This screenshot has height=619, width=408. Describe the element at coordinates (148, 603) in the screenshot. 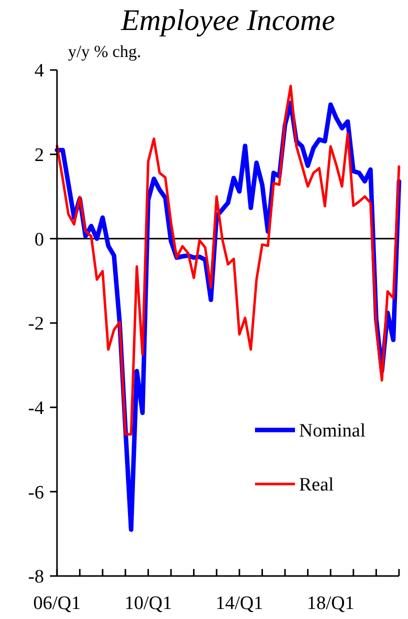

I see `x-tick-label: 10/Q1` at that location.